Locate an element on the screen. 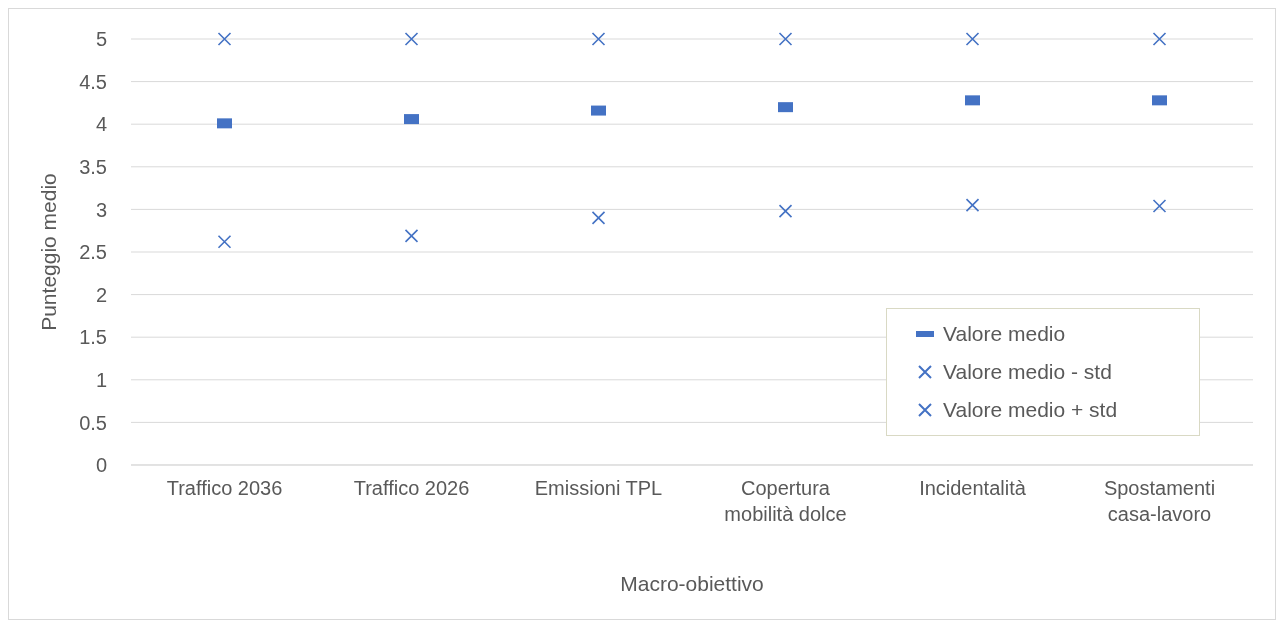  y-tick-label: 0.5 is located at coordinates (93, 422).